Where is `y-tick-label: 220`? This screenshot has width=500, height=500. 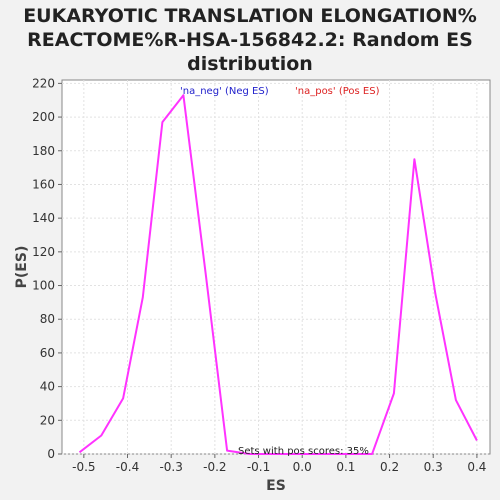
y-tick-label: 220 is located at coordinates (43, 83).